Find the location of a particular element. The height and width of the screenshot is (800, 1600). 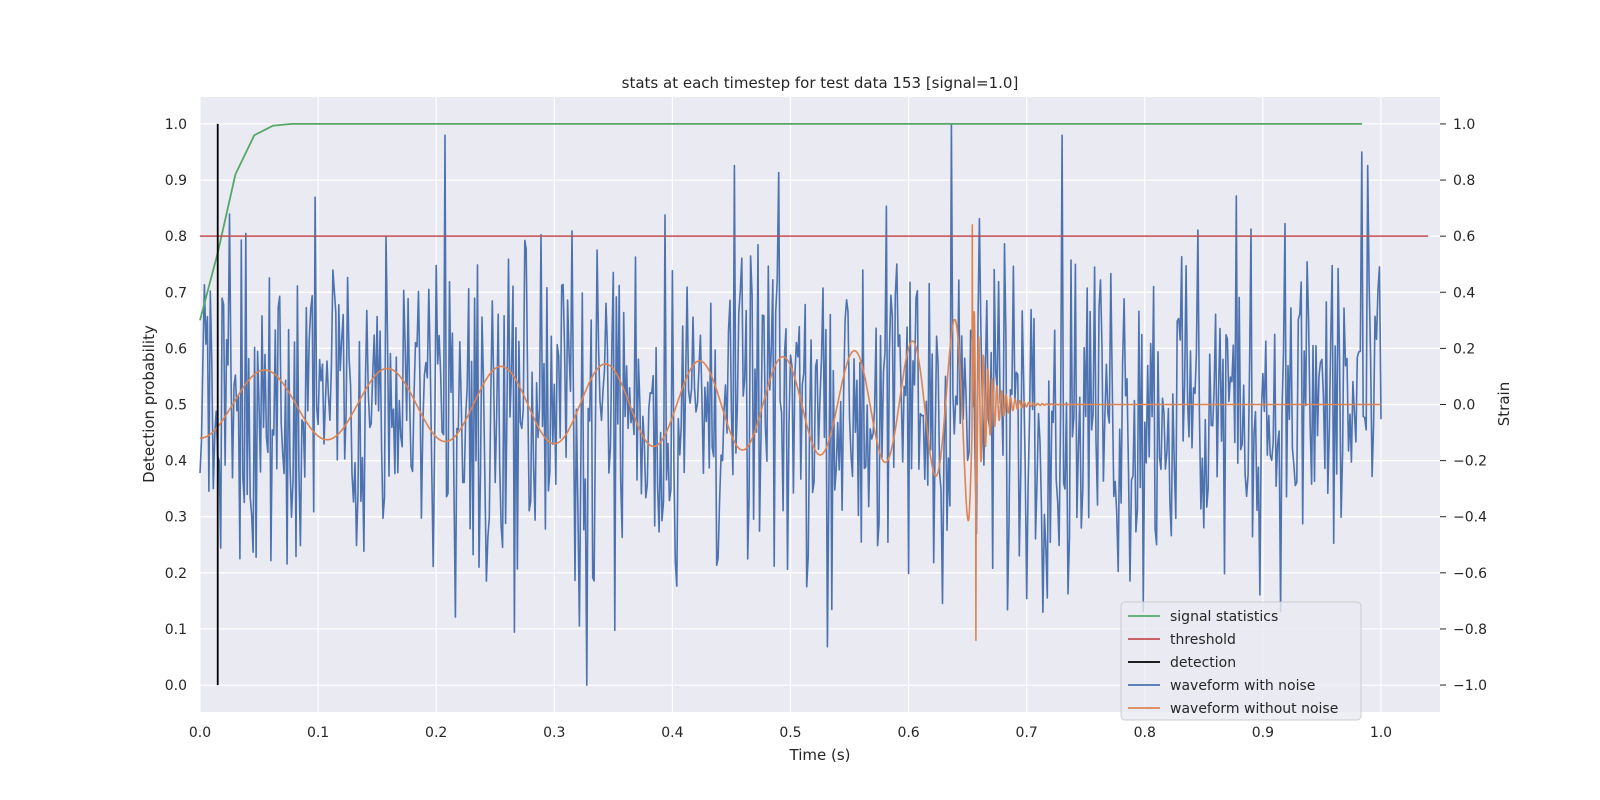

y-tick-label: 0.4 is located at coordinates (176, 462).